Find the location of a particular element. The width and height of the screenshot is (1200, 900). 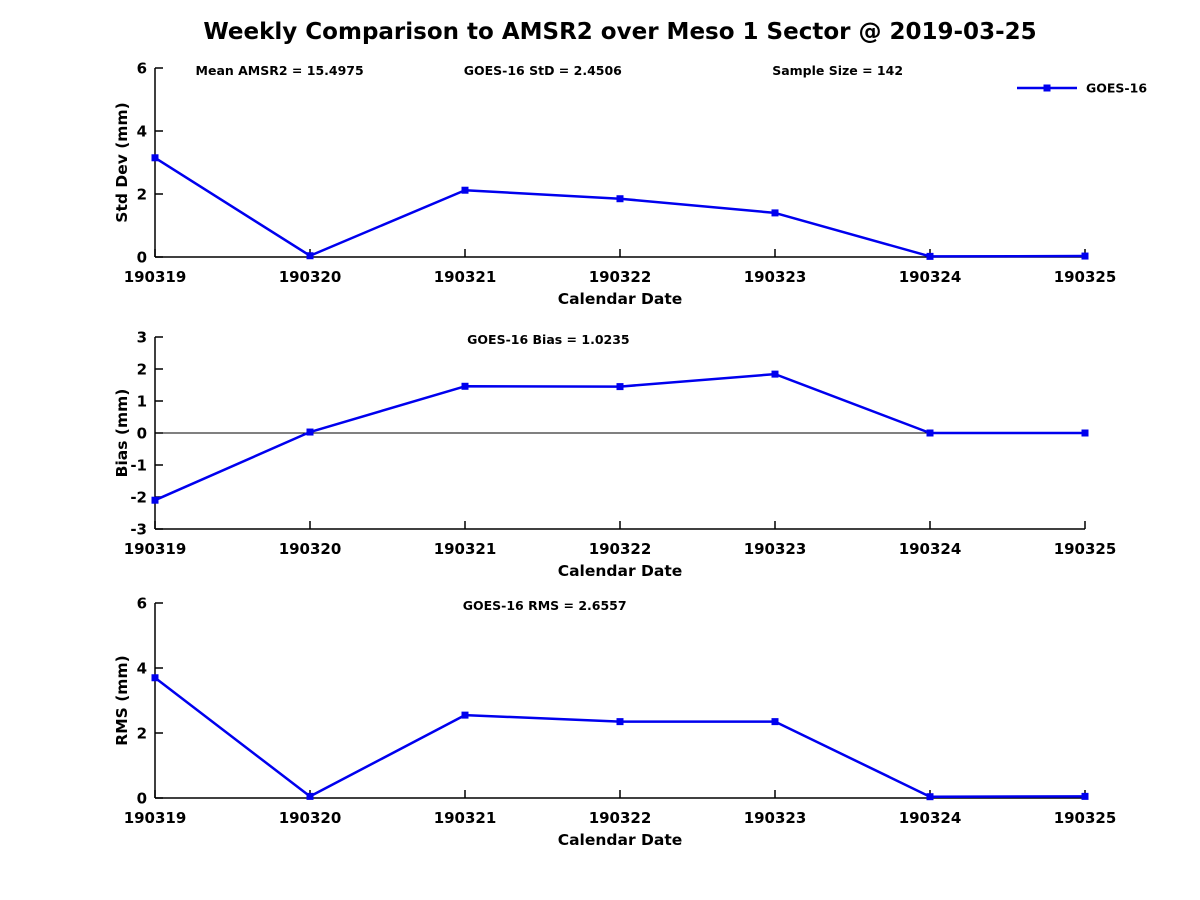

y-tick-label: -3 is located at coordinates (138, 530).